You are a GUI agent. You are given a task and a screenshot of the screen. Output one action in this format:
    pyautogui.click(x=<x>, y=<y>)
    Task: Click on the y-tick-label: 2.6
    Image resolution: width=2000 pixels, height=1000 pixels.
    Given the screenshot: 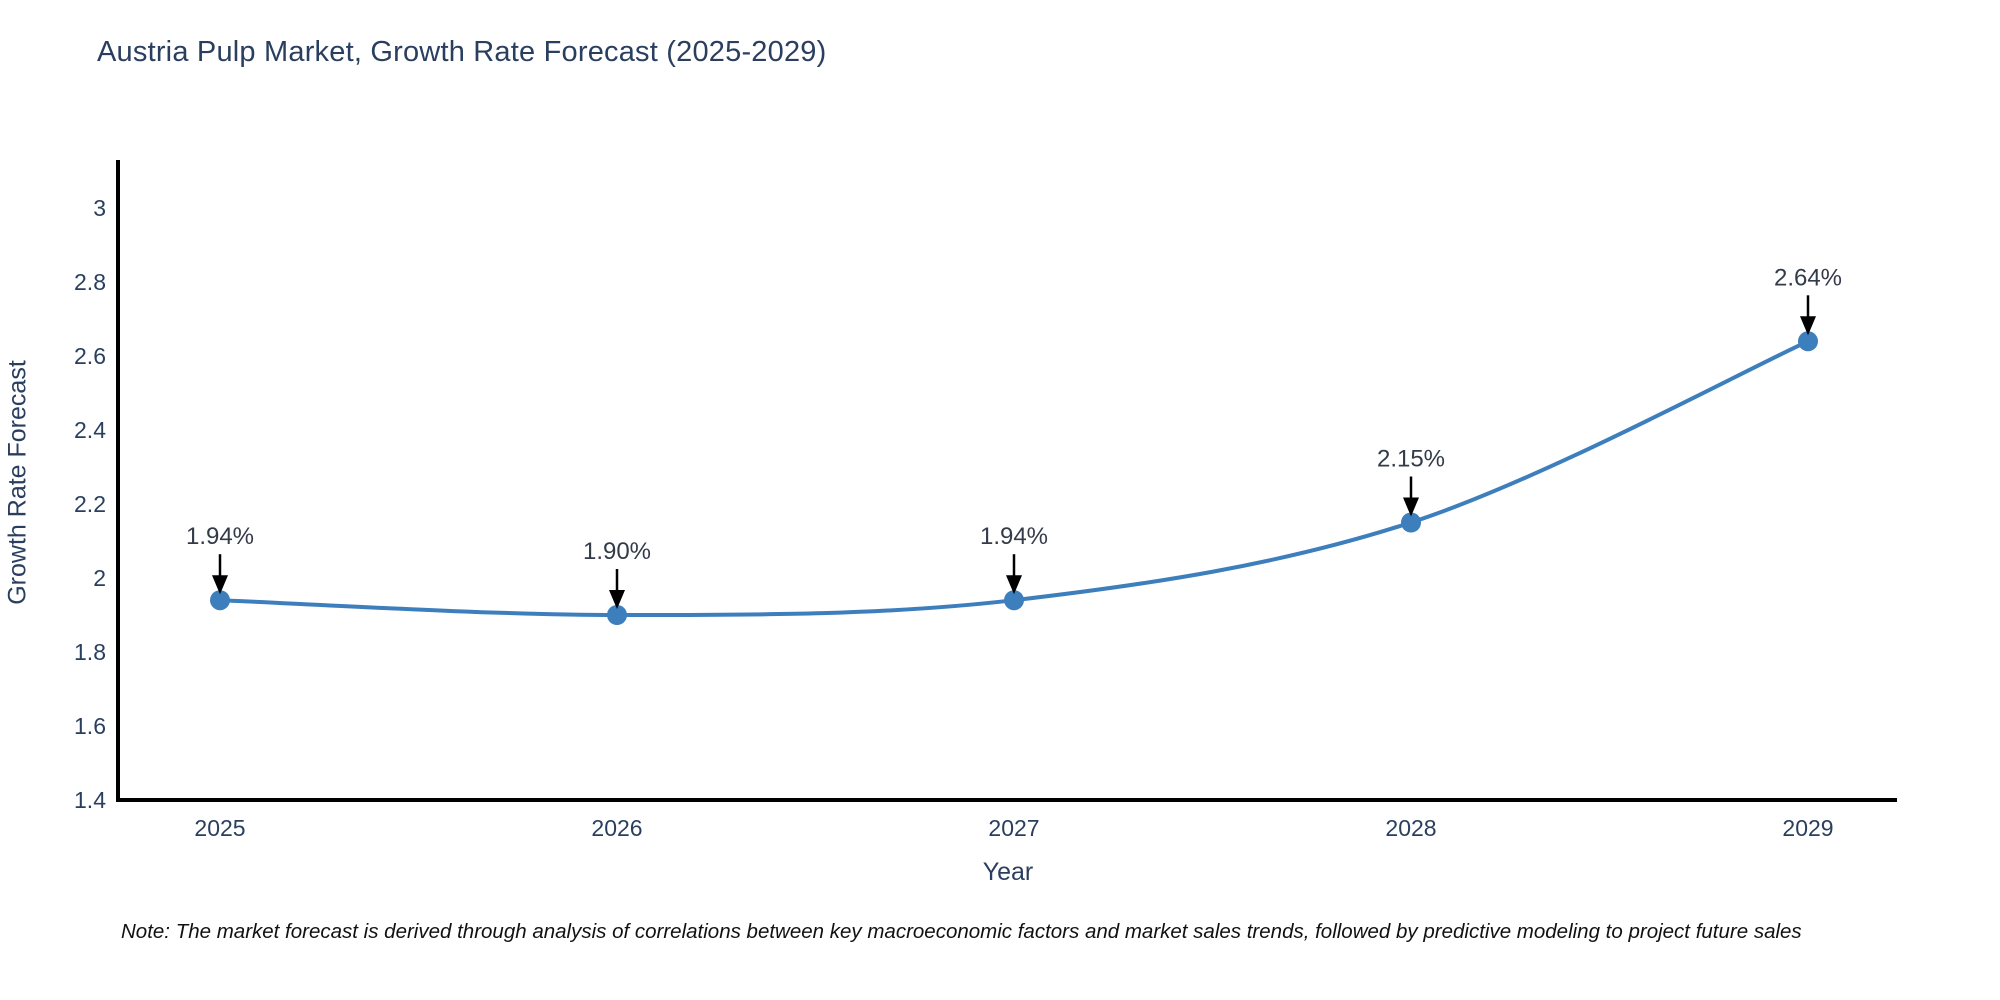 What is the action you would take?
    pyautogui.click(x=90, y=356)
    